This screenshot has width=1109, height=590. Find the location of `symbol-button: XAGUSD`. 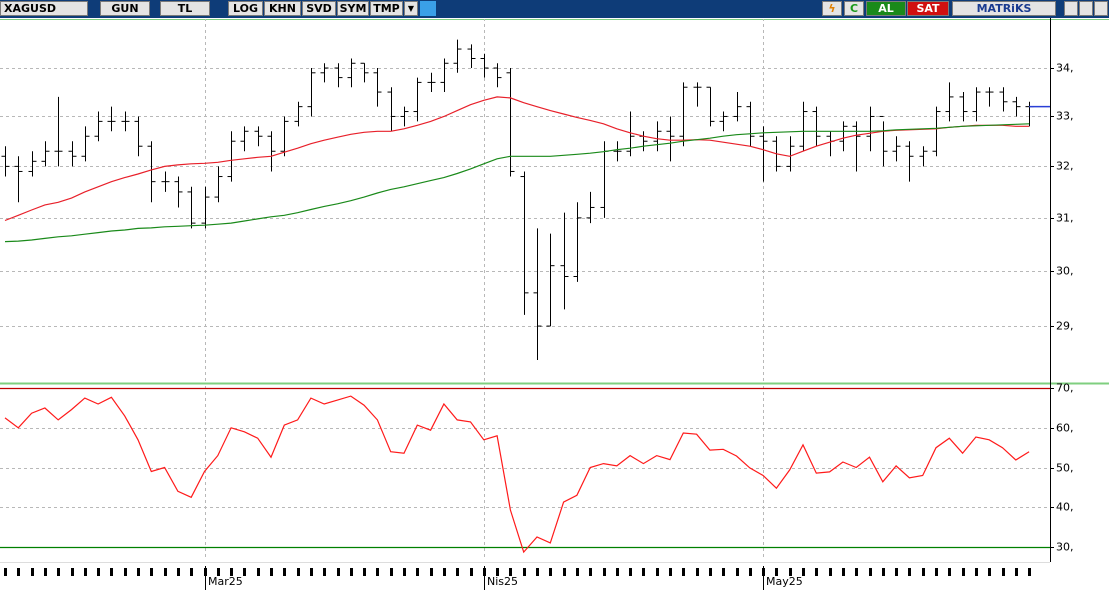

symbol-button: XAGUSD is located at coordinates (44, 8).